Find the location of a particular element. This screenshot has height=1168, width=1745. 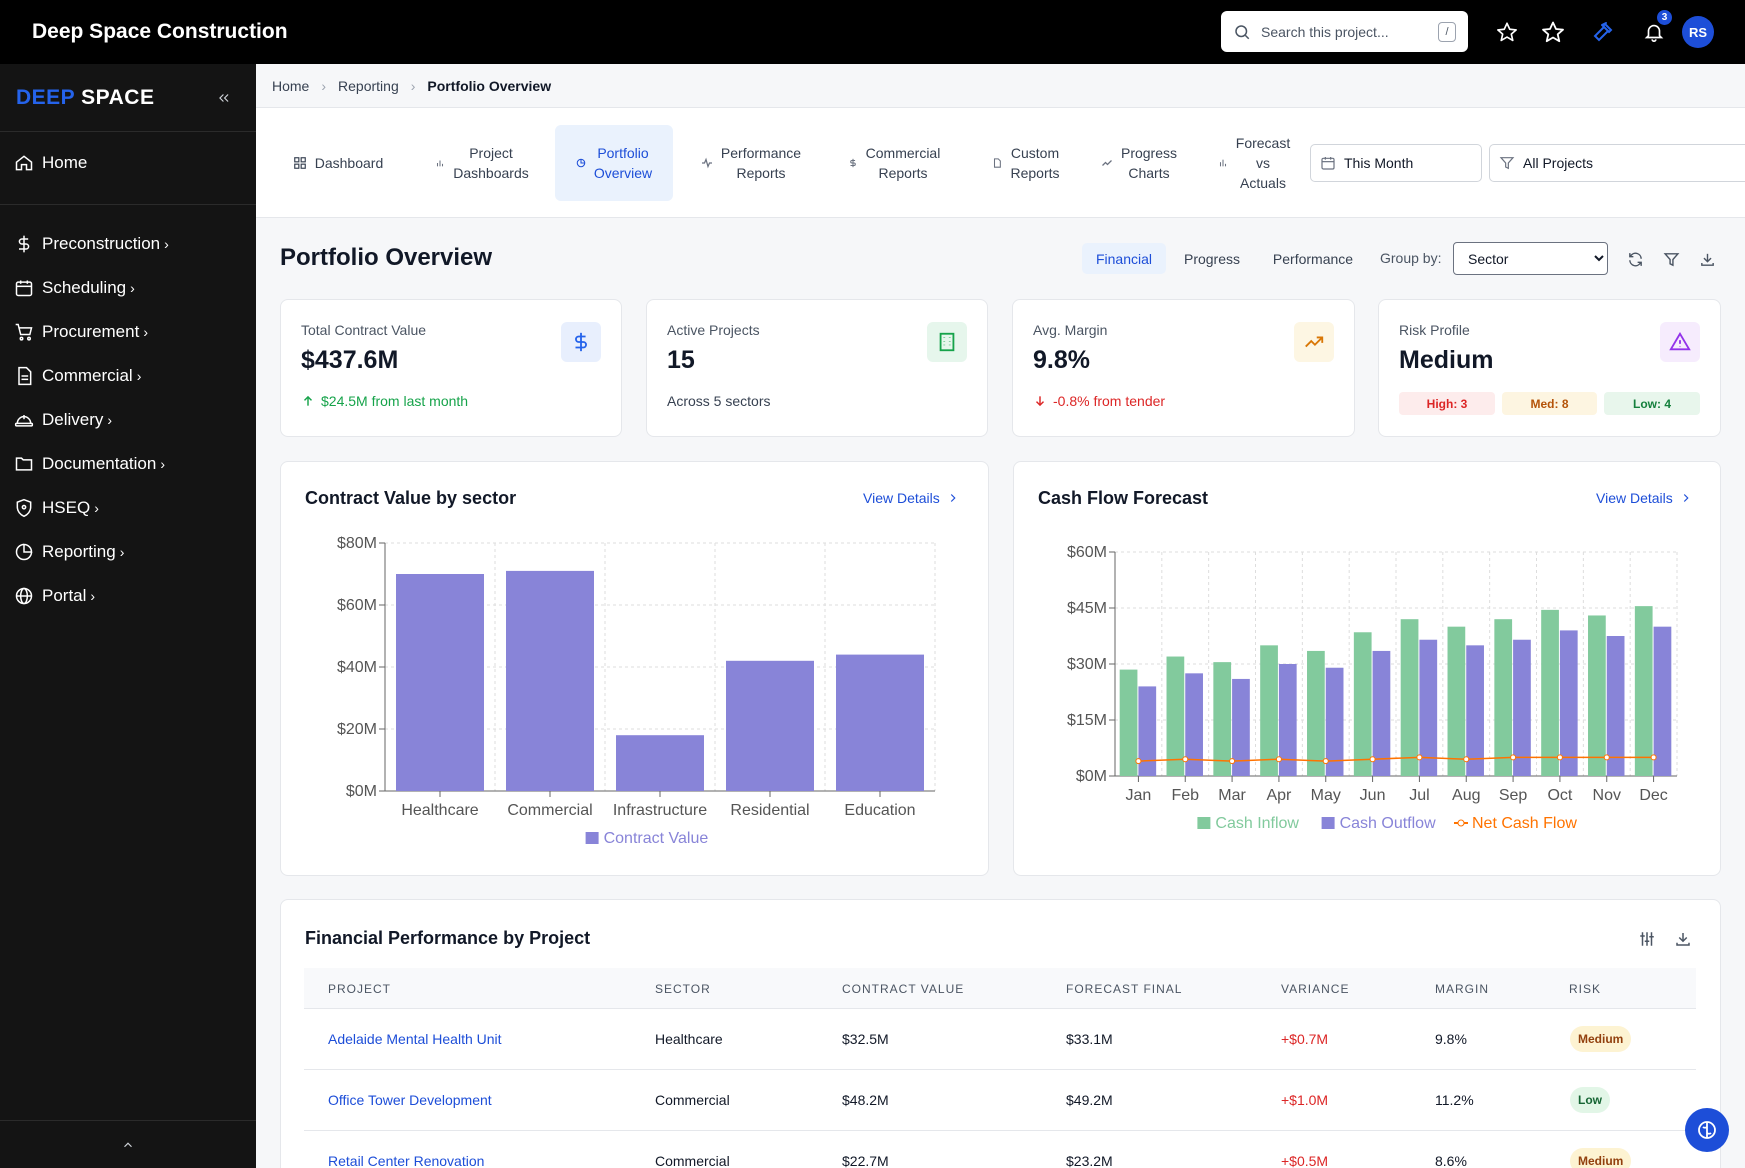

view-tab-progress: Progress is located at coordinates (1212, 258).